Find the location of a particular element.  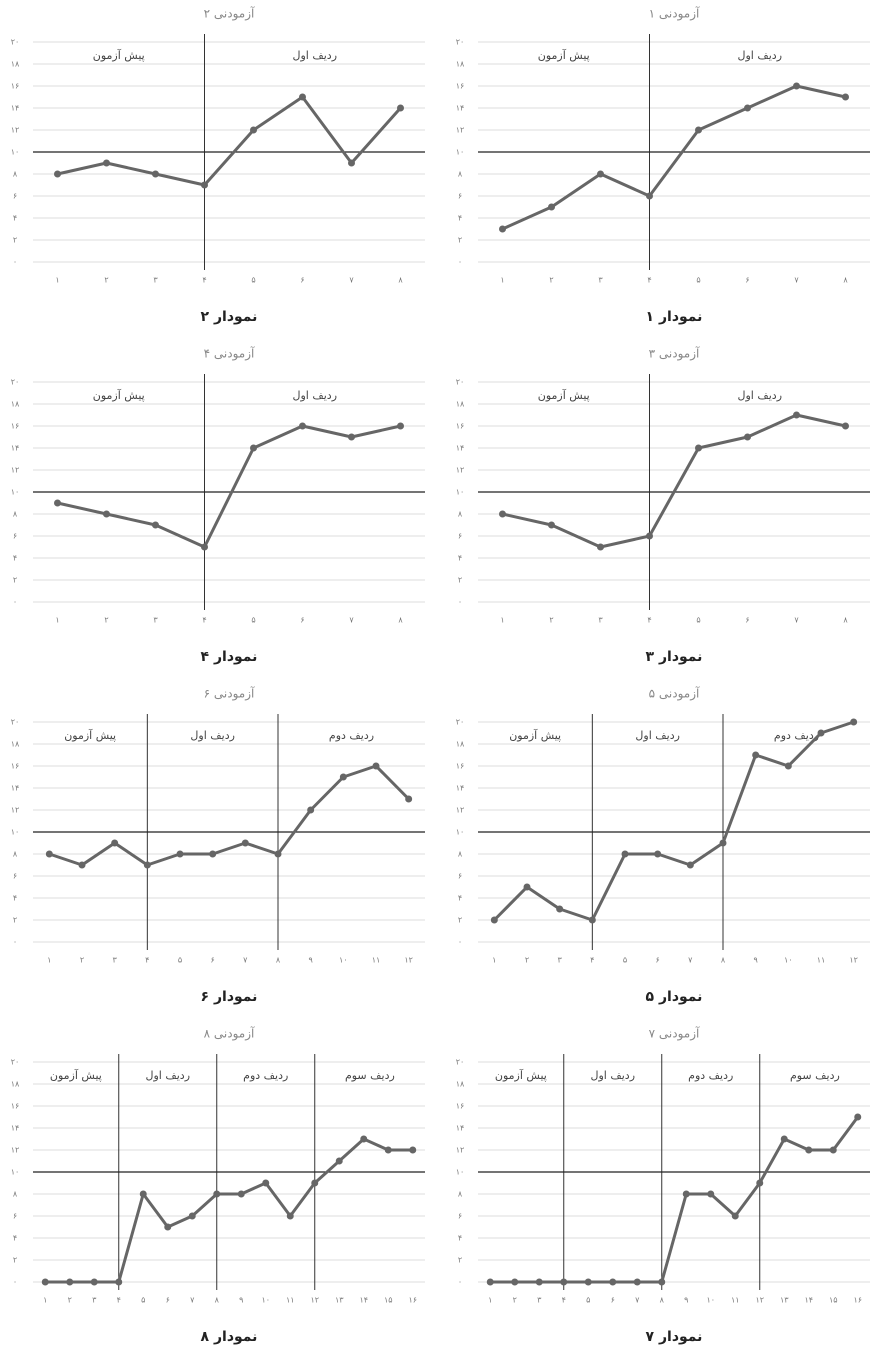

y-tick-label: ۱۰ is located at coordinates (15, 492).